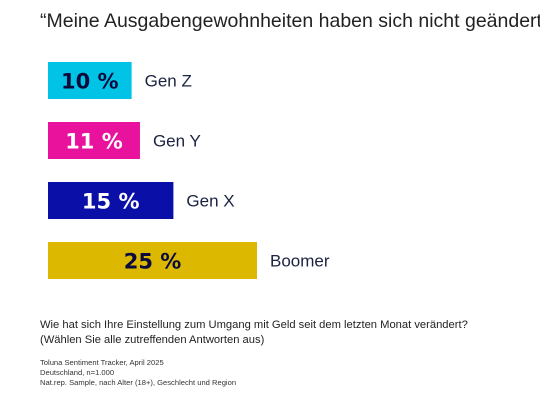 The width and height of the screenshot is (540, 406). I want to click on value-label-gen-x: 15 %, so click(111, 202).